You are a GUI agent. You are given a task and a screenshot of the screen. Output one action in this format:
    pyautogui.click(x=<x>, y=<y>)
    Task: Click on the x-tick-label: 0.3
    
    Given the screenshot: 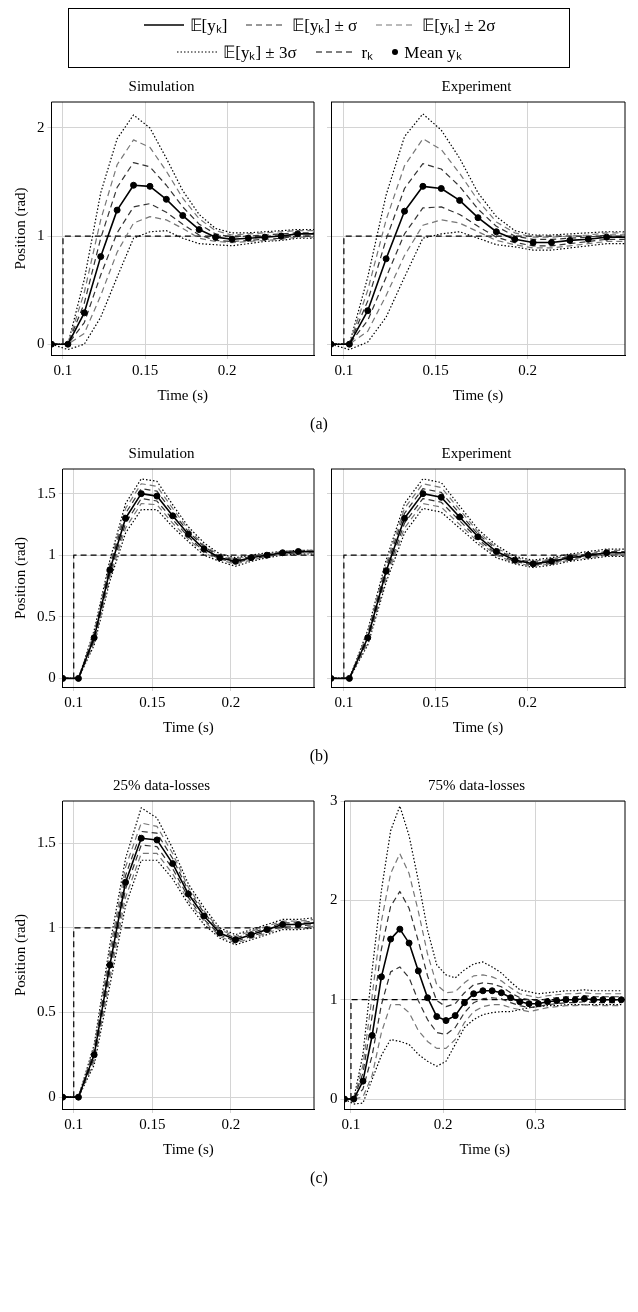 What is the action you would take?
    pyautogui.click(x=535, y=1123)
    